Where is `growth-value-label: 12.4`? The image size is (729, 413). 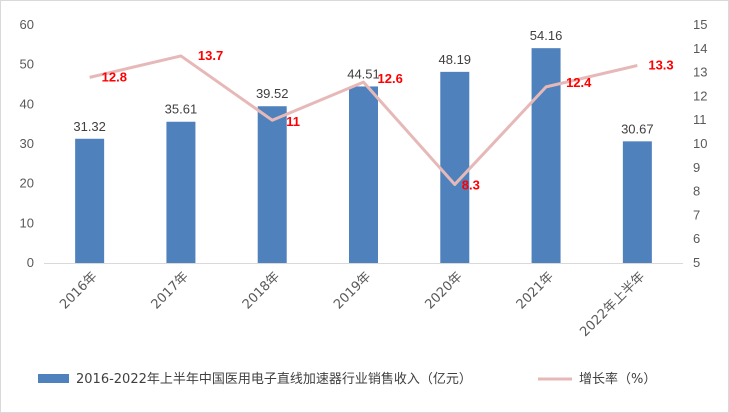 growth-value-label: 12.4 is located at coordinates (579, 82).